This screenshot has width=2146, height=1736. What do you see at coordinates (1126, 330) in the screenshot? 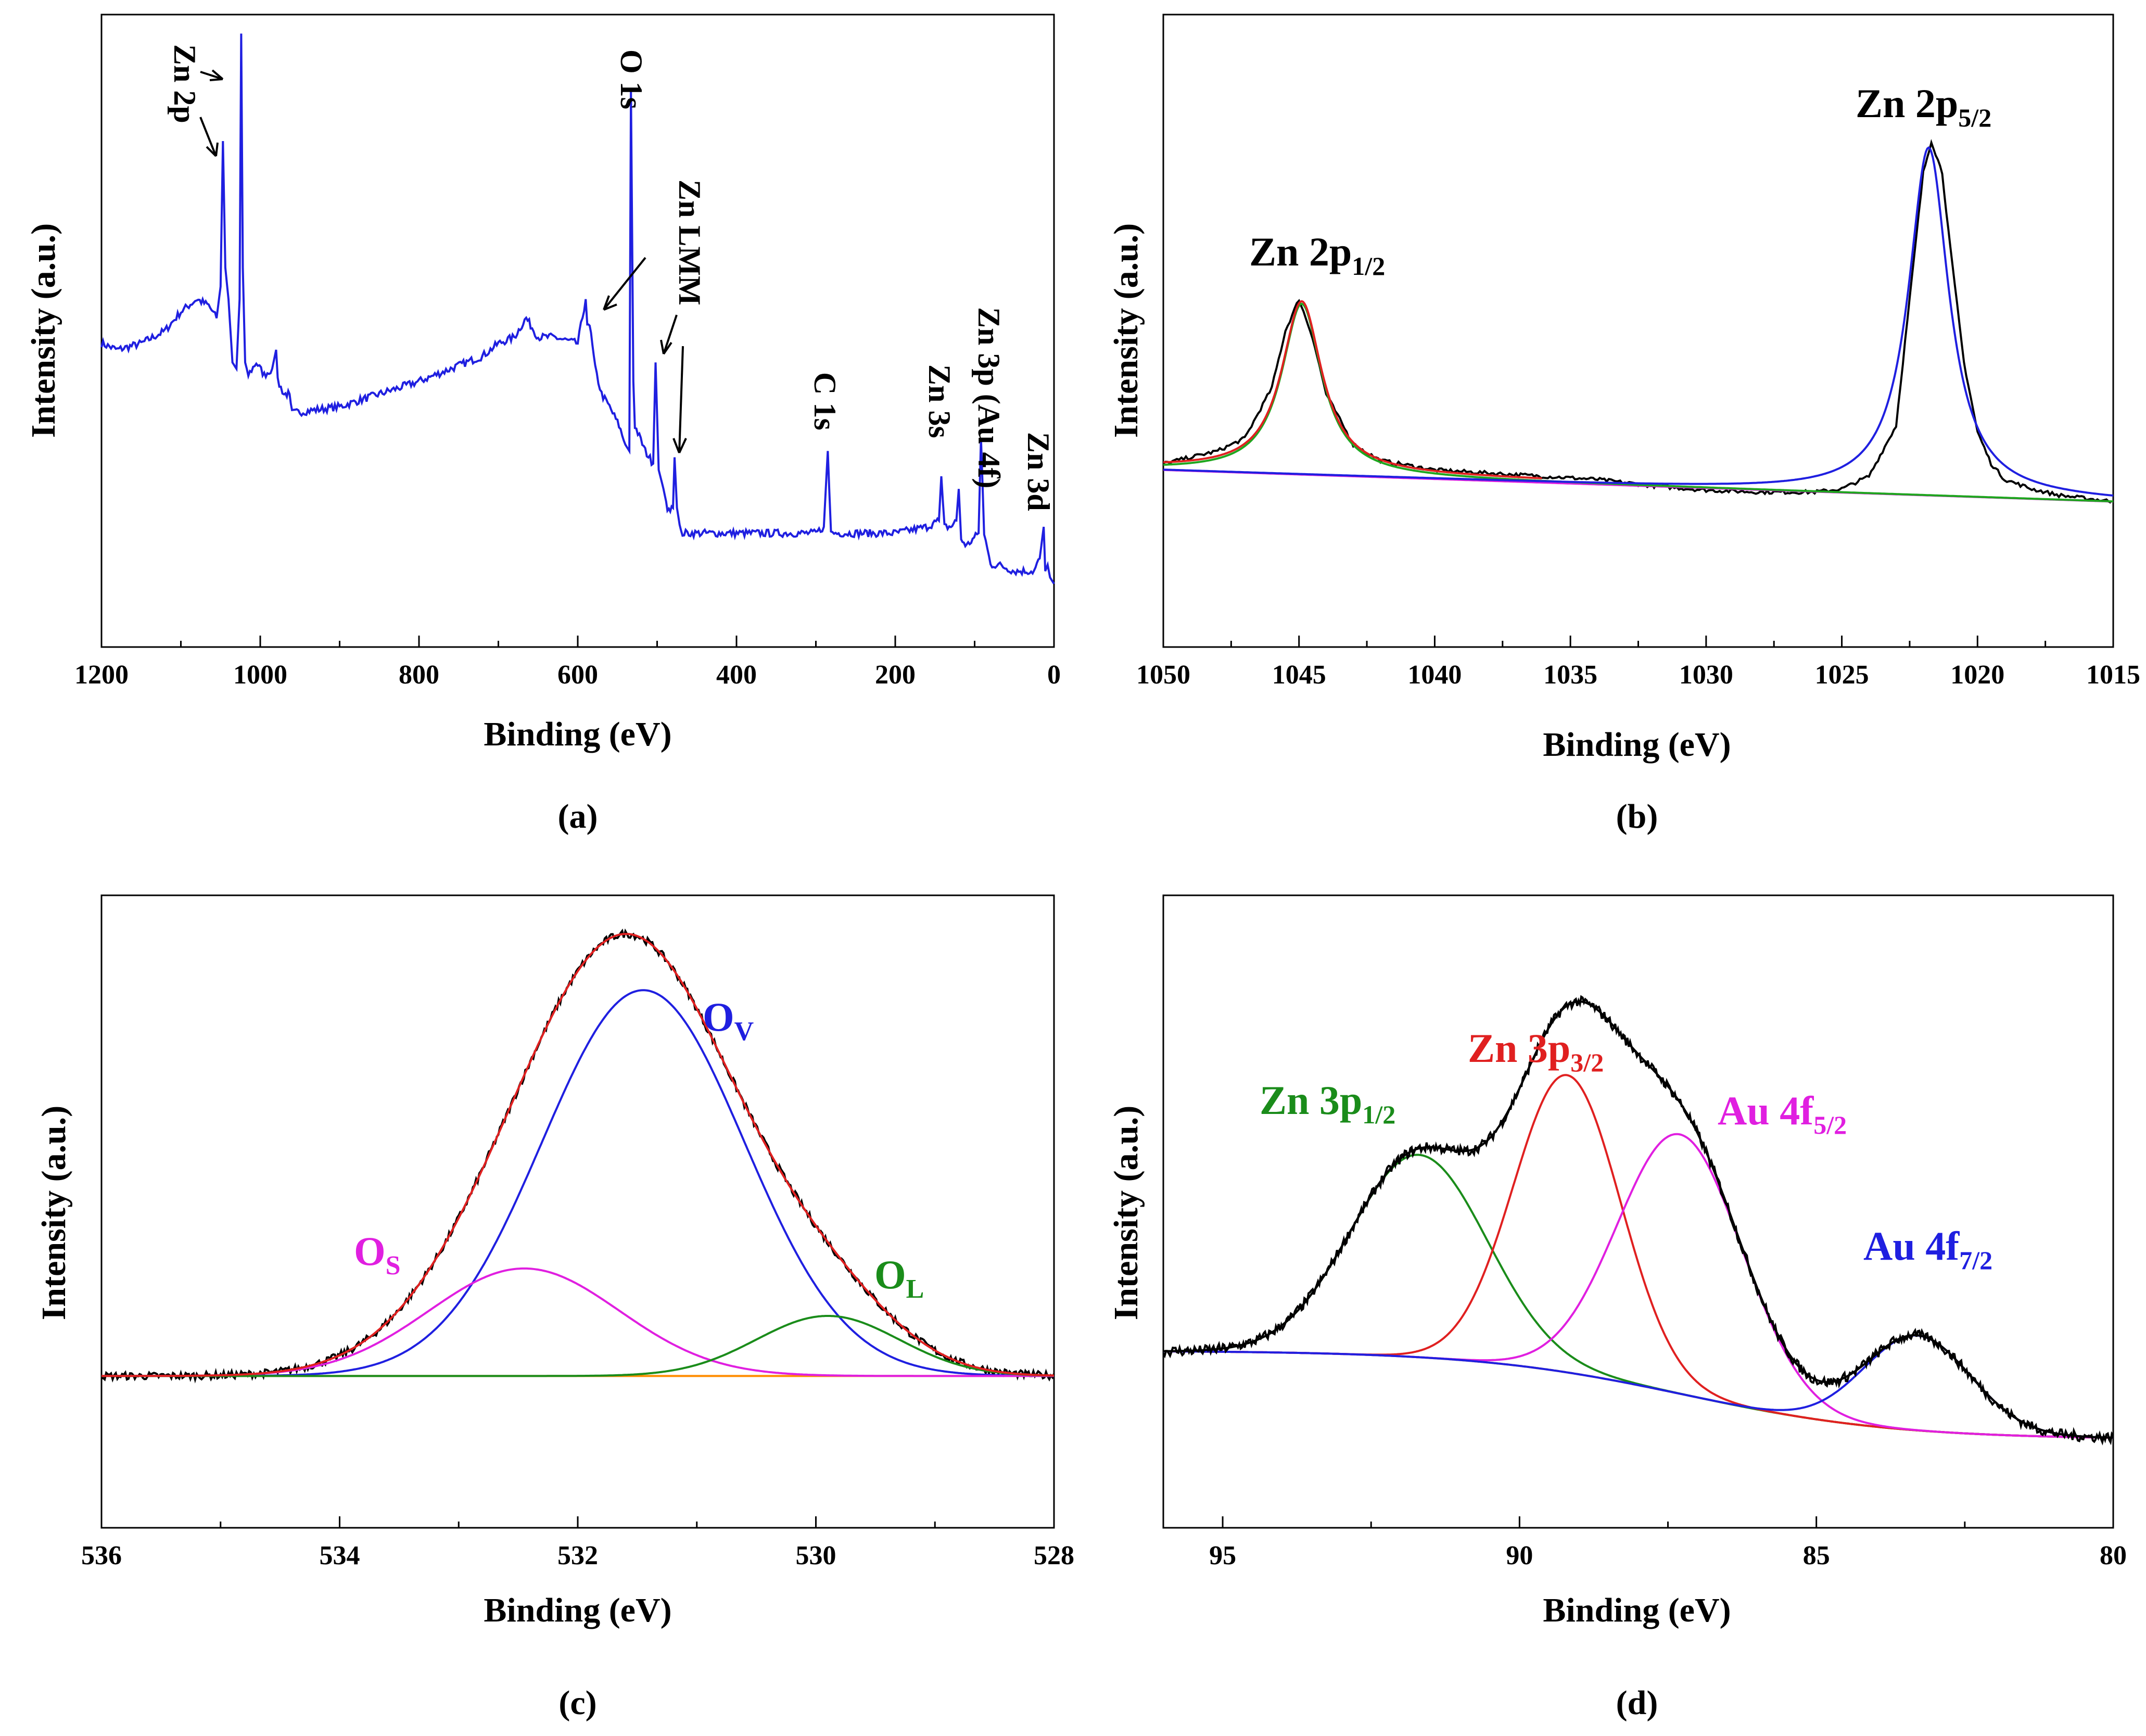
I see `panel-b-ylabel: Intensity (a.u.)` at bounding box center [1126, 330].